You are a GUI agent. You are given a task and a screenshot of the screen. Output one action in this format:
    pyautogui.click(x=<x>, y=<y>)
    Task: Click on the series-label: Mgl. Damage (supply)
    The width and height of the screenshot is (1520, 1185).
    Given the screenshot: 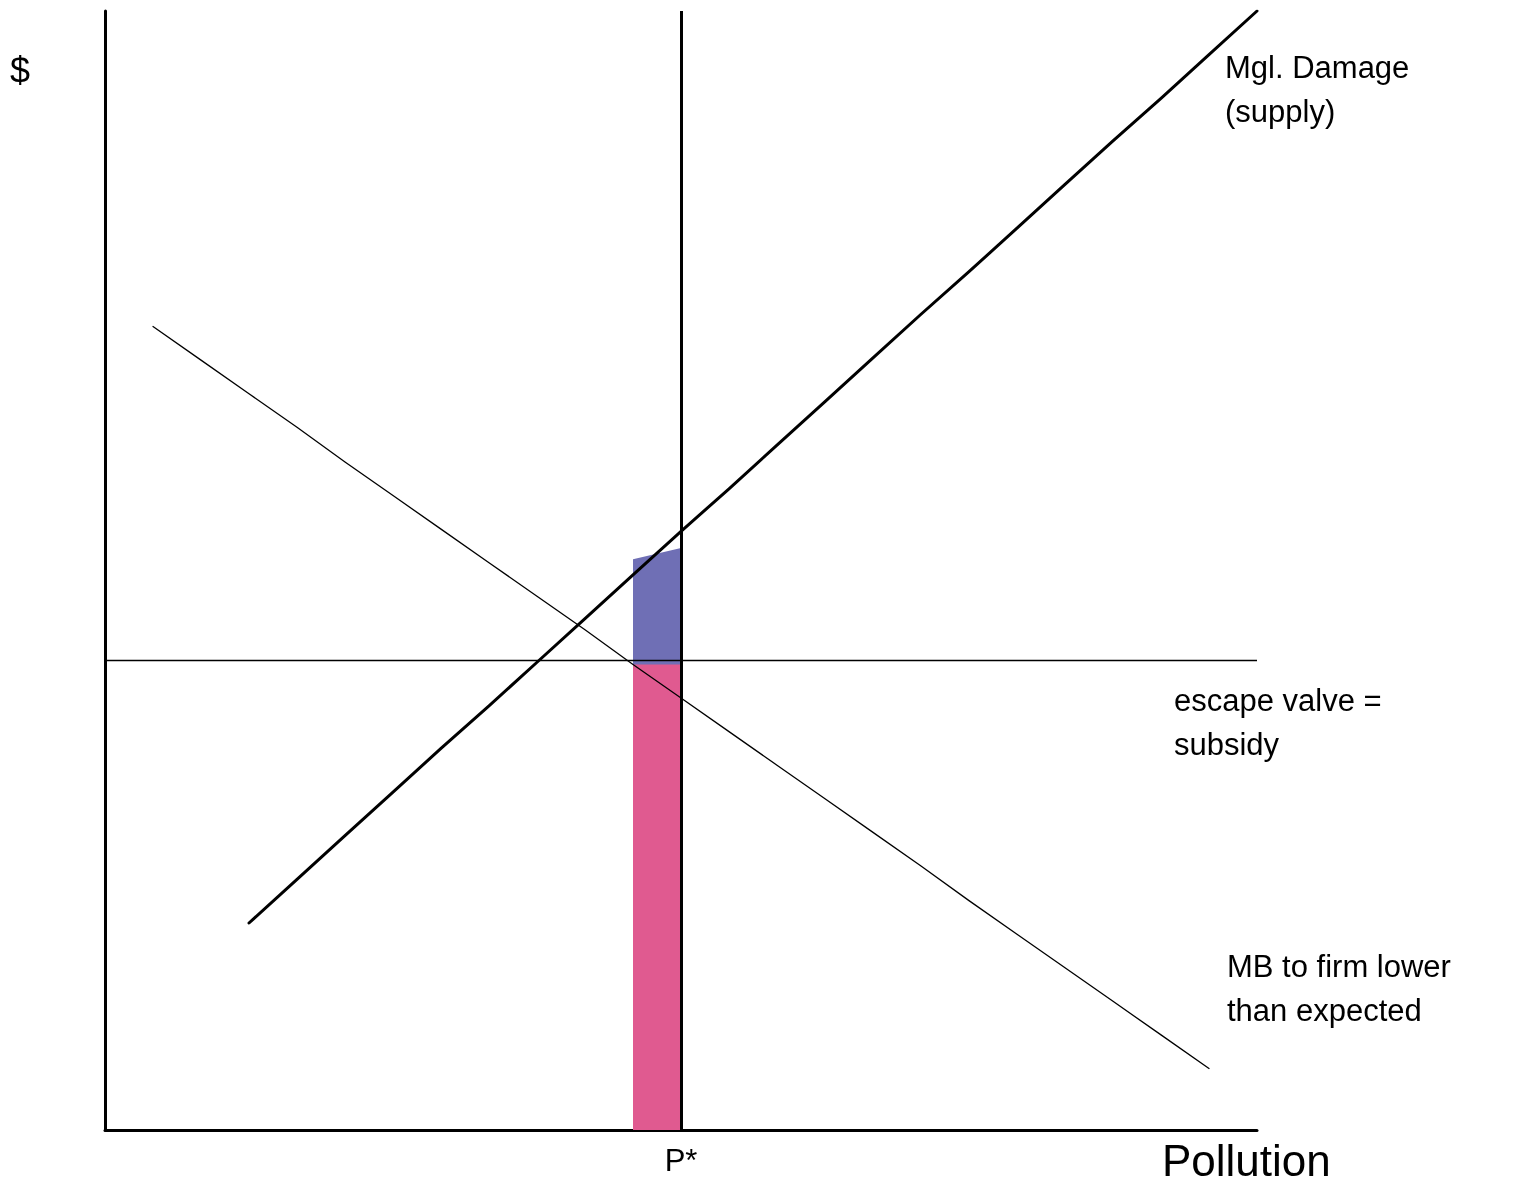 What is the action you would take?
    pyautogui.click(x=1317, y=89)
    